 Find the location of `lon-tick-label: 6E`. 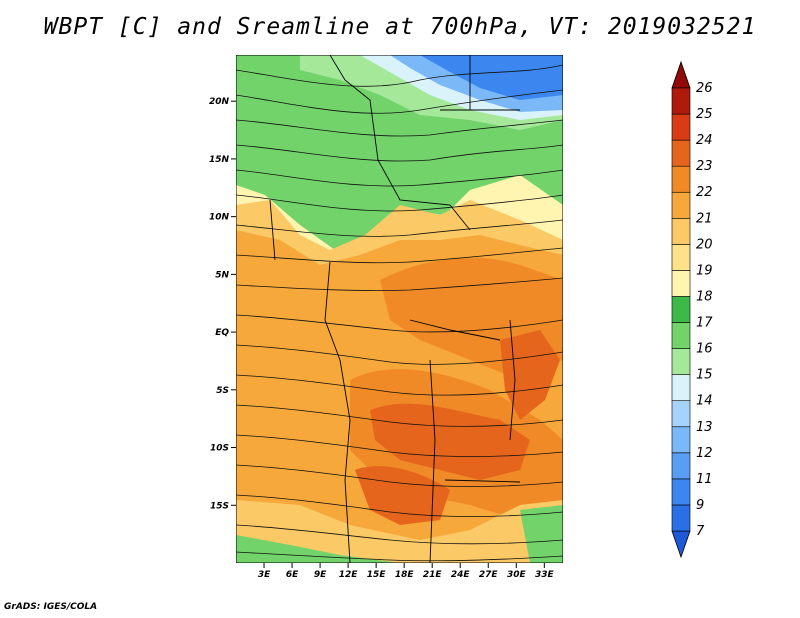

lon-tick-label: 6E is located at coordinates (292, 575).